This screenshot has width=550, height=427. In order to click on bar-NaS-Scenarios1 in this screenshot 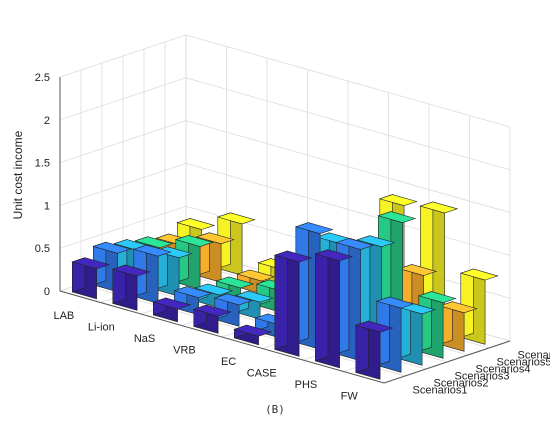, I will do `click(172, 310)`.